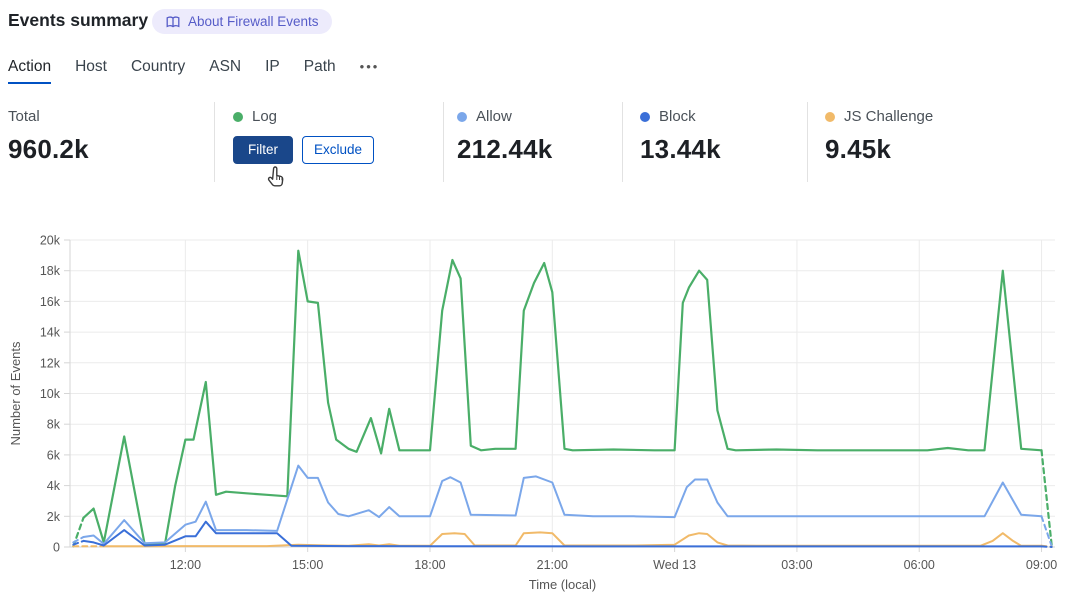 The width and height of the screenshot is (1068, 598). Describe the element at coordinates (319, 66) in the screenshot. I see `tab-path: Path` at that location.